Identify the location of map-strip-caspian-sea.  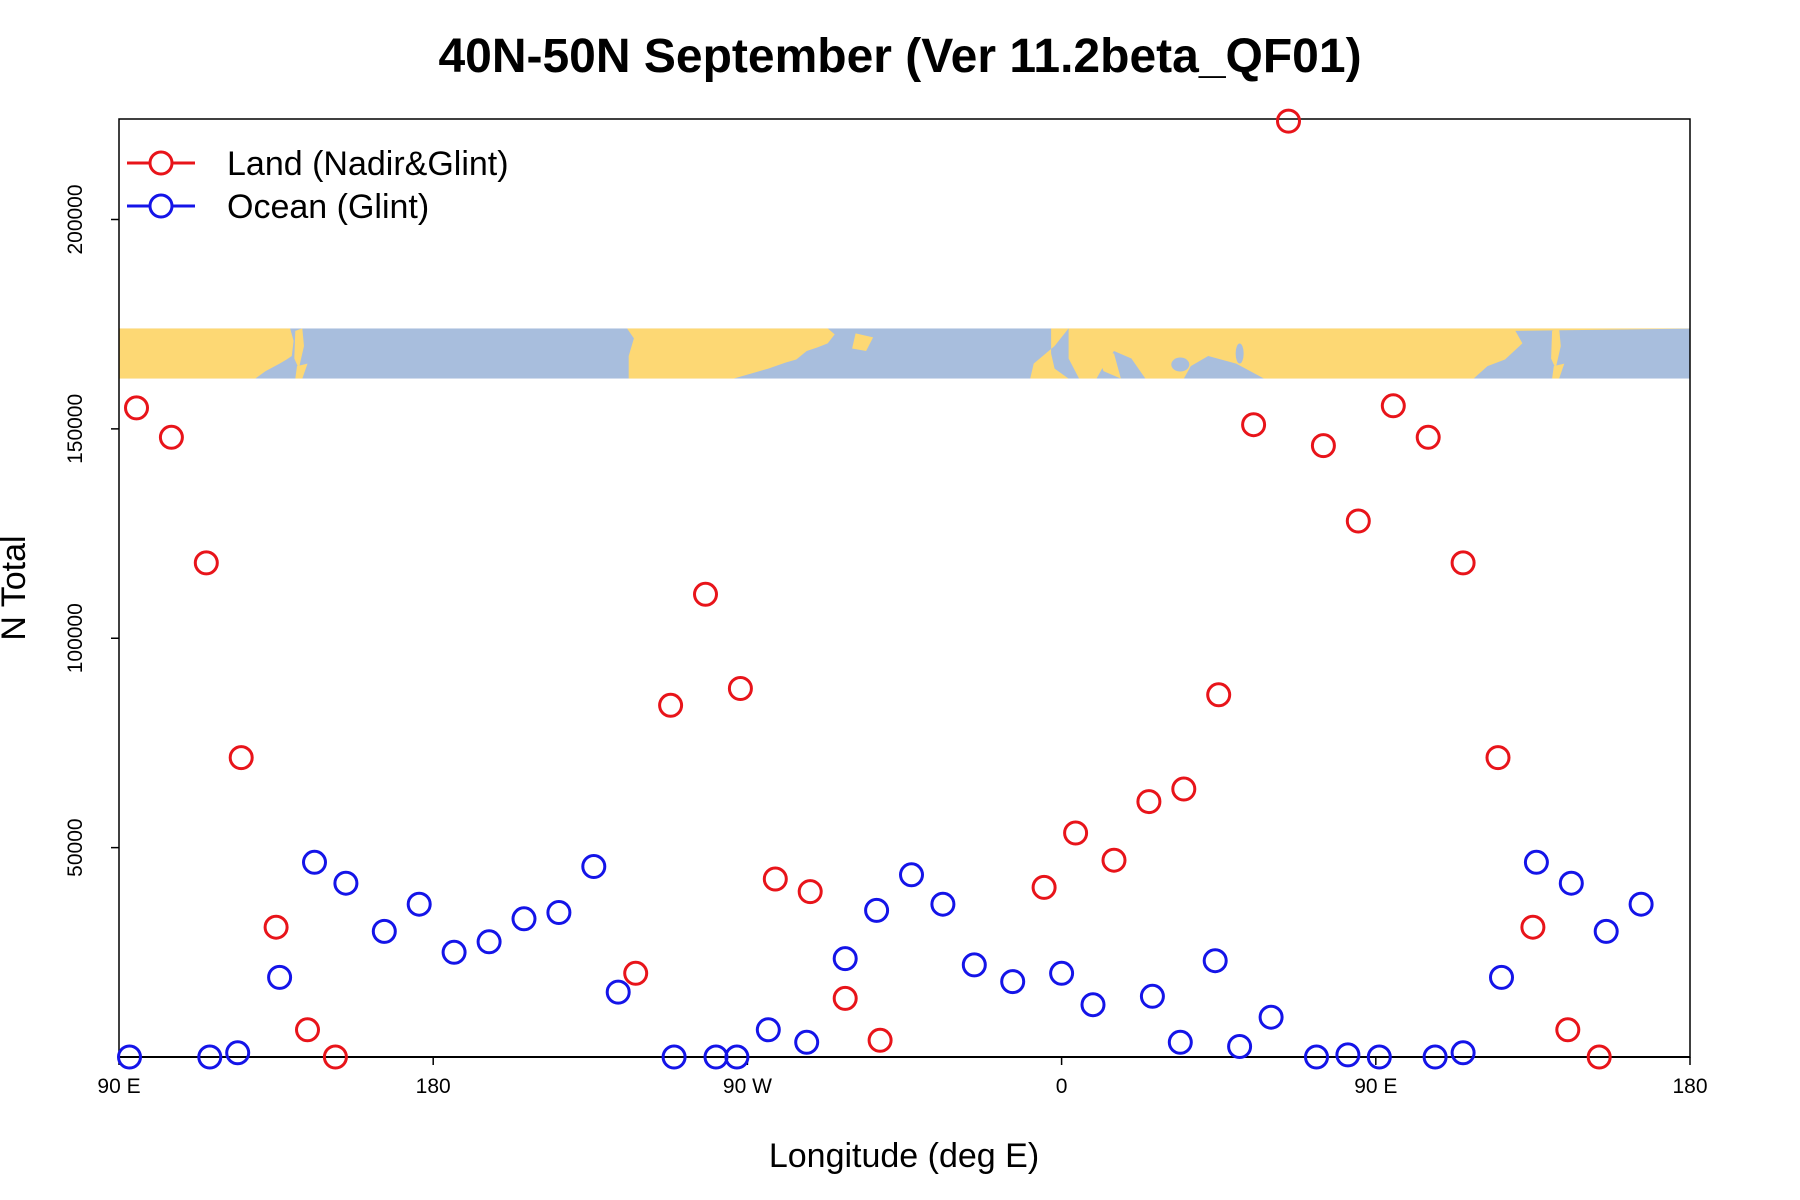
(1239, 353).